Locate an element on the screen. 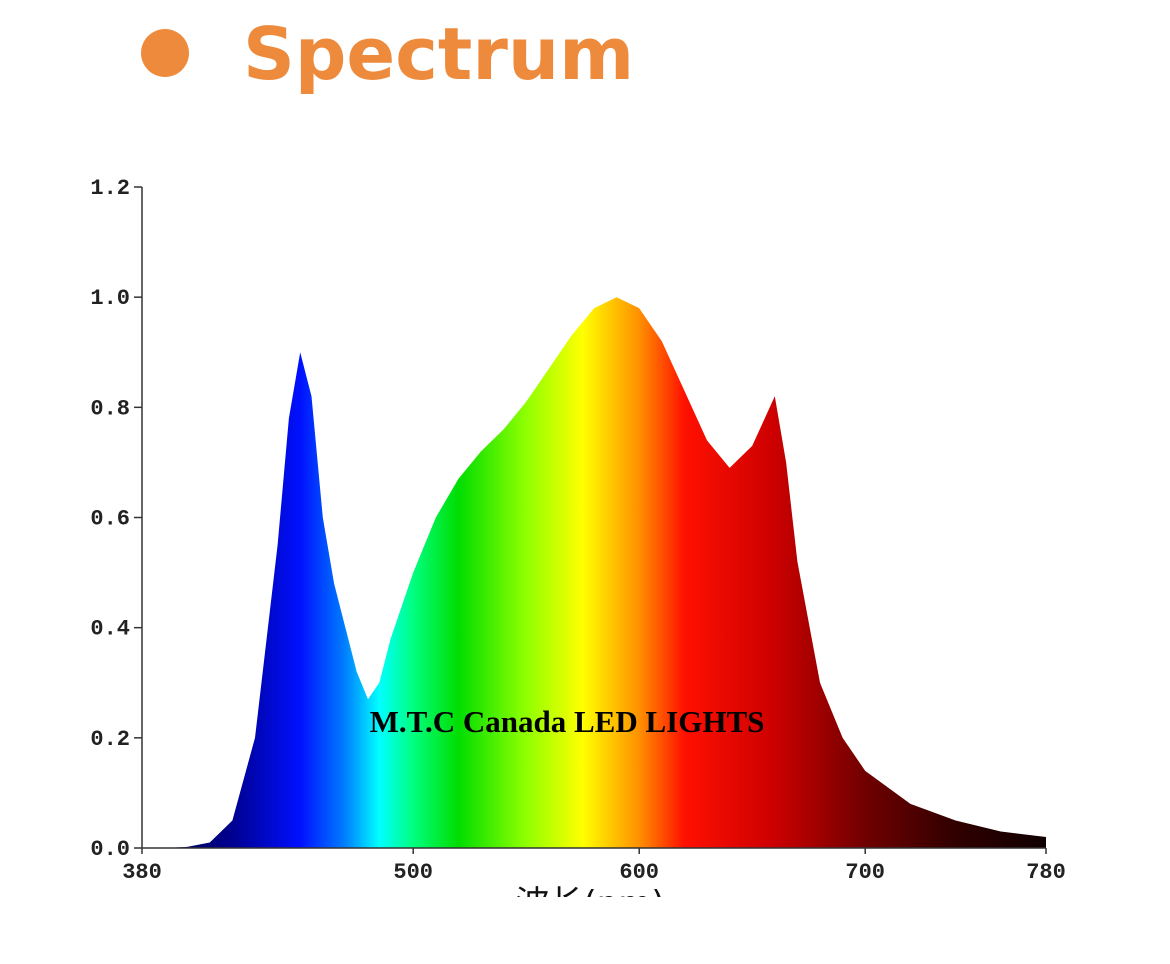  annotation: M.T.C Canada LED LIGHTS is located at coordinates (567, 721).